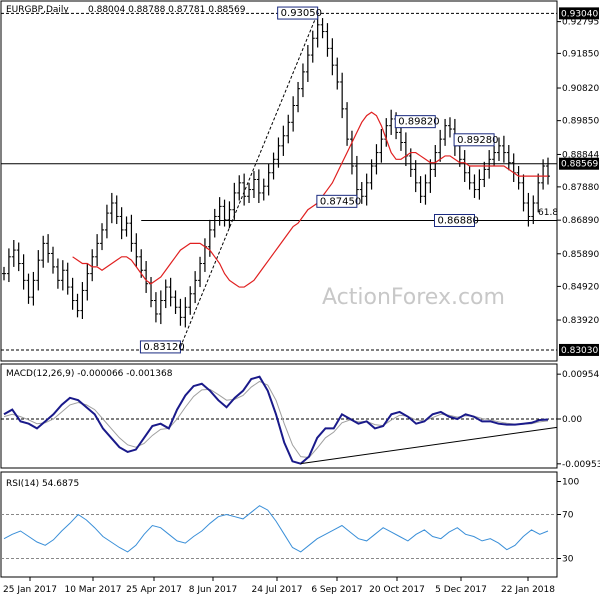 The width and height of the screenshot is (600, 600). Describe the element at coordinates (580, 54) in the screenshot. I see `price-tick-label-1: 0.91850` at that location.